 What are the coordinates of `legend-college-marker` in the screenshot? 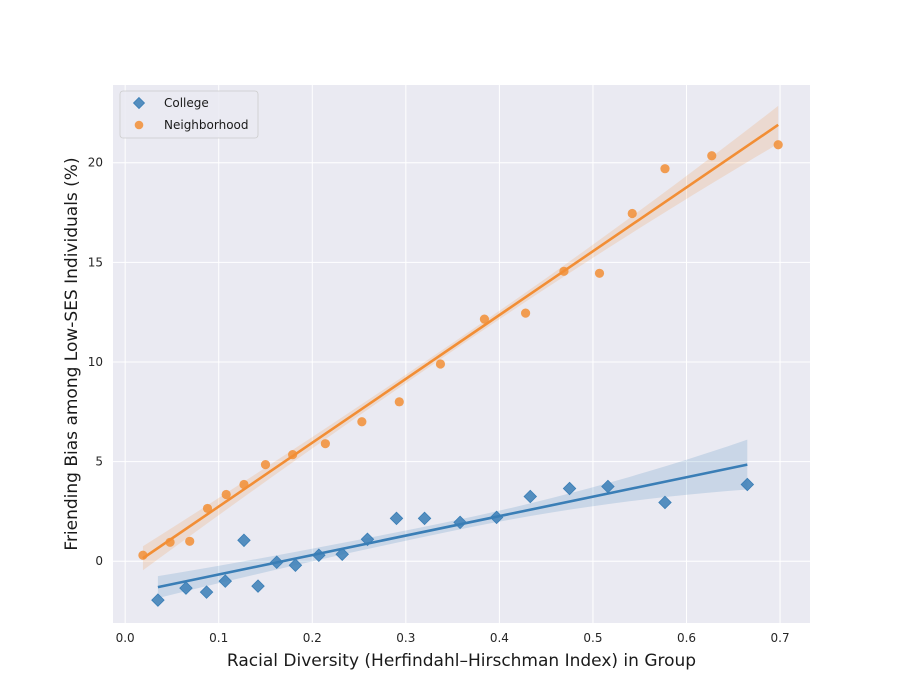 It's located at (139, 103).